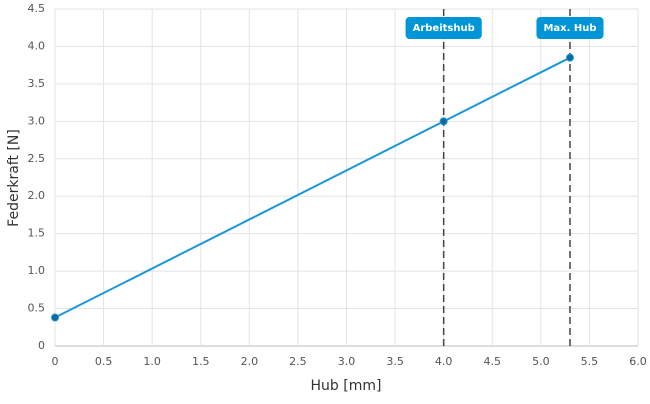  Describe the element at coordinates (444, 361) in the screenshot. I see `x-tick-label: 4.0` at that location.